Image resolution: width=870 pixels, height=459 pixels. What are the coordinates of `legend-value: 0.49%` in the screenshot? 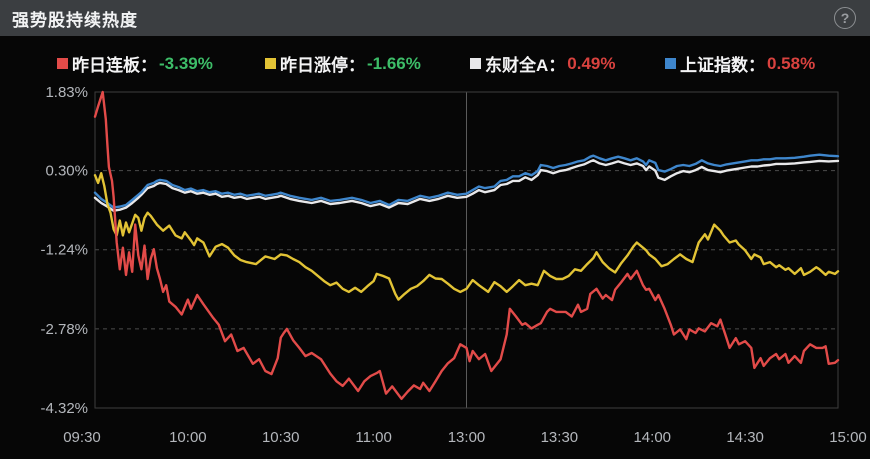 It's located at (591, 63).